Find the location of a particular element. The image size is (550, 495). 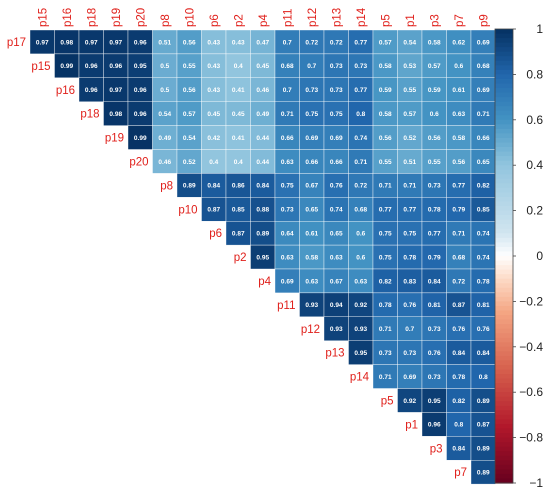

cell-value-label: 0.43 is located at coordinates (213, 66).